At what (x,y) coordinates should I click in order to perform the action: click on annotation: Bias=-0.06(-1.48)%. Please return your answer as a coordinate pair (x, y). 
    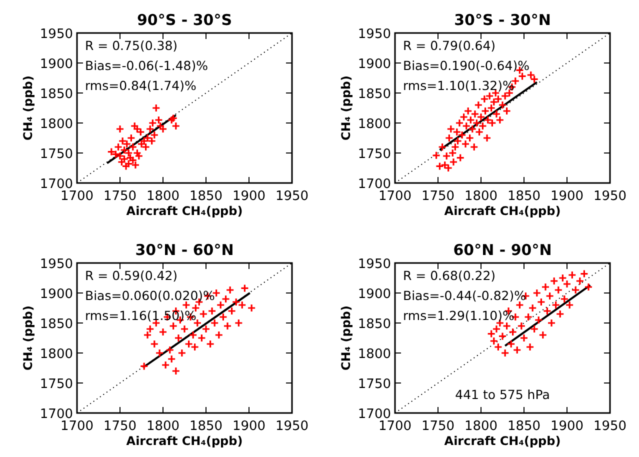
    Looking at the image, I should click on (146, 65).